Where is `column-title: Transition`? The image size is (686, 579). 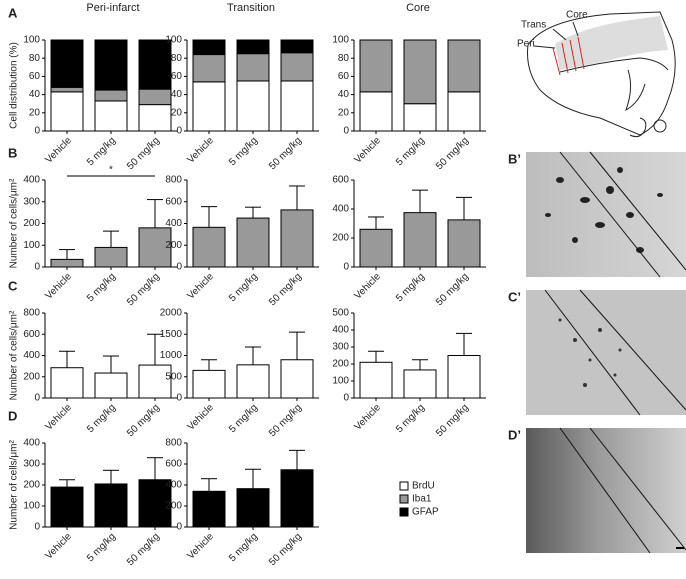 column-title: Transition is located at coordinates (251, 8).